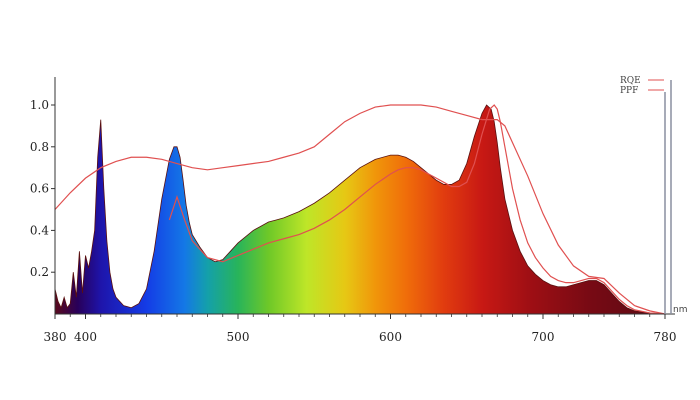 The image size is (700, 400). Describe the element at coordinates (85, 337) in the screenshot. I see `x-tick-label: 400` at that location.